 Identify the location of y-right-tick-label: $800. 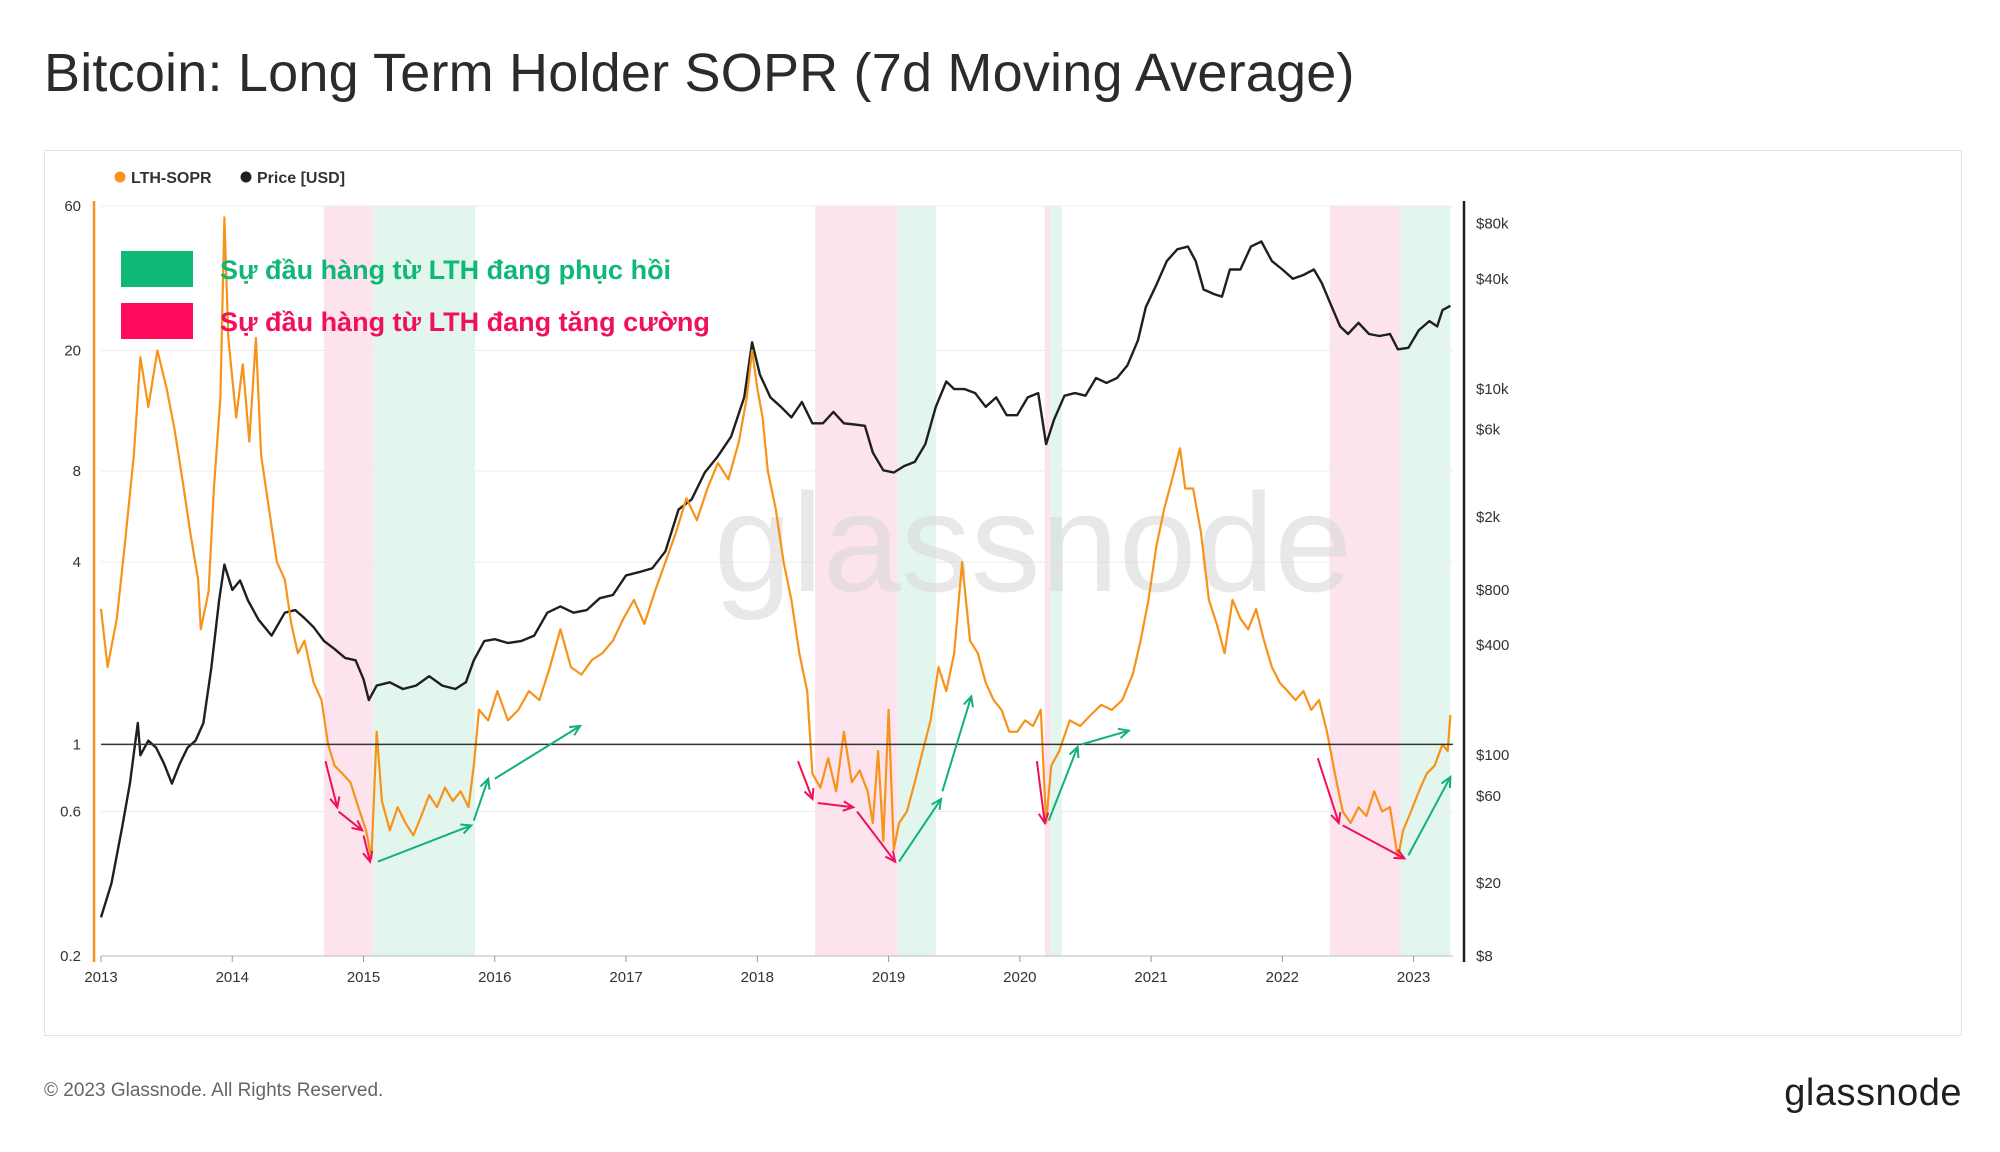
(1492, 590).